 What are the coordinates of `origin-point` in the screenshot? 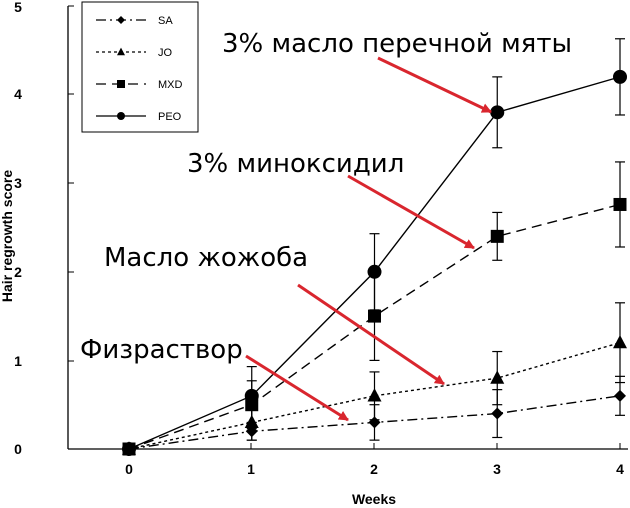 It's located at (129, 449).